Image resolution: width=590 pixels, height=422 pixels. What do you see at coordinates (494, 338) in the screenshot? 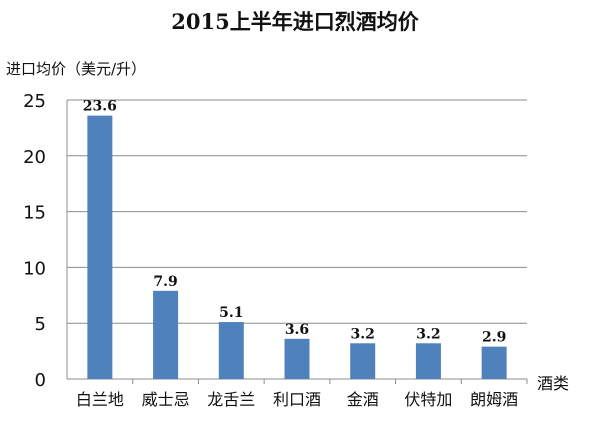
I see `data-label: 2.9` at bounding box center [494, 338].